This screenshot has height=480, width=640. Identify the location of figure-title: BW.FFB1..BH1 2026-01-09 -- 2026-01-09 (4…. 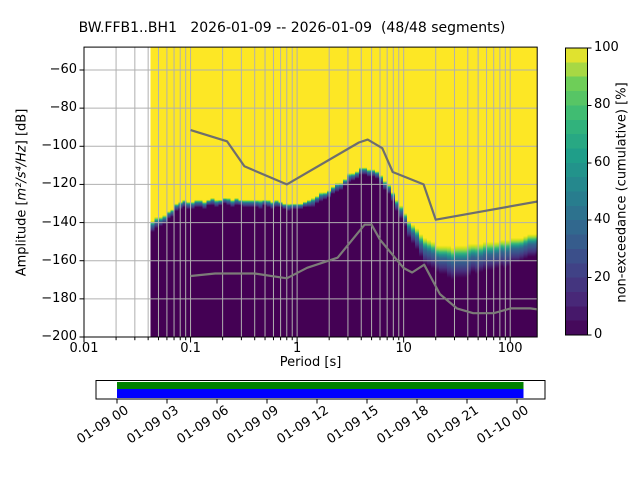
(292, 28).